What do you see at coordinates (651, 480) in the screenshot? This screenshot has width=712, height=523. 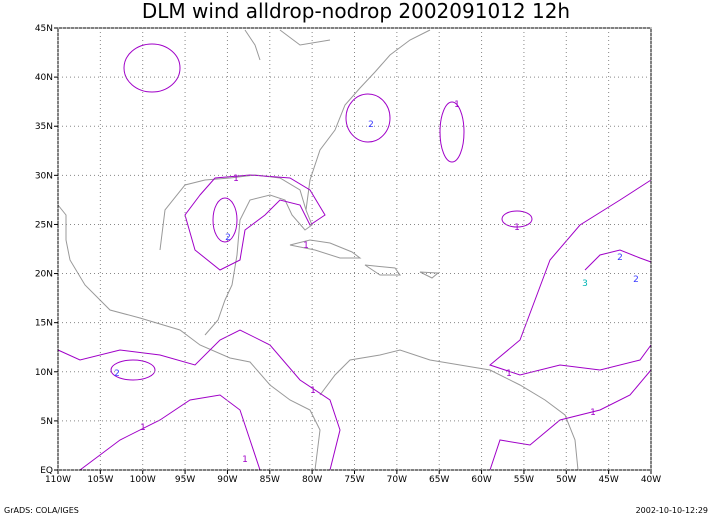 I see `x-tick-label: 40W` at bounding box center [651, 480].